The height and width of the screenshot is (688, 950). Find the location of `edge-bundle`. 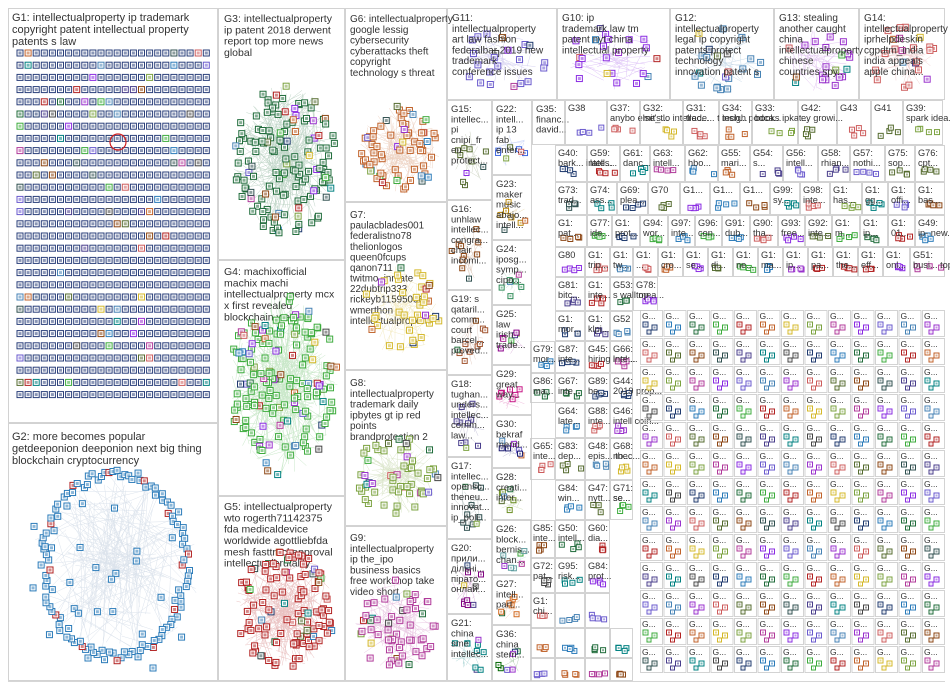

edge-bundle is located at coordinates (116, 564).